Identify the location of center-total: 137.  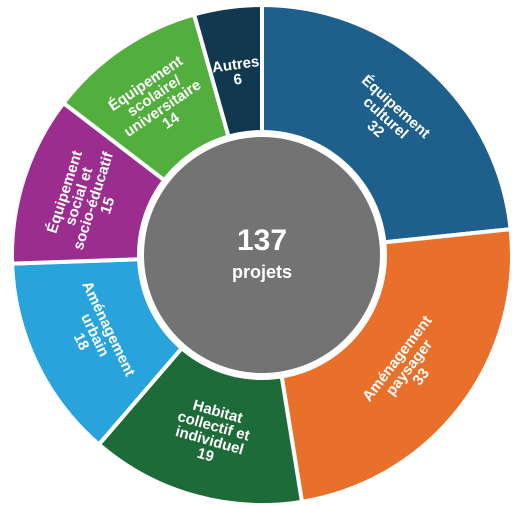
(262, 240).